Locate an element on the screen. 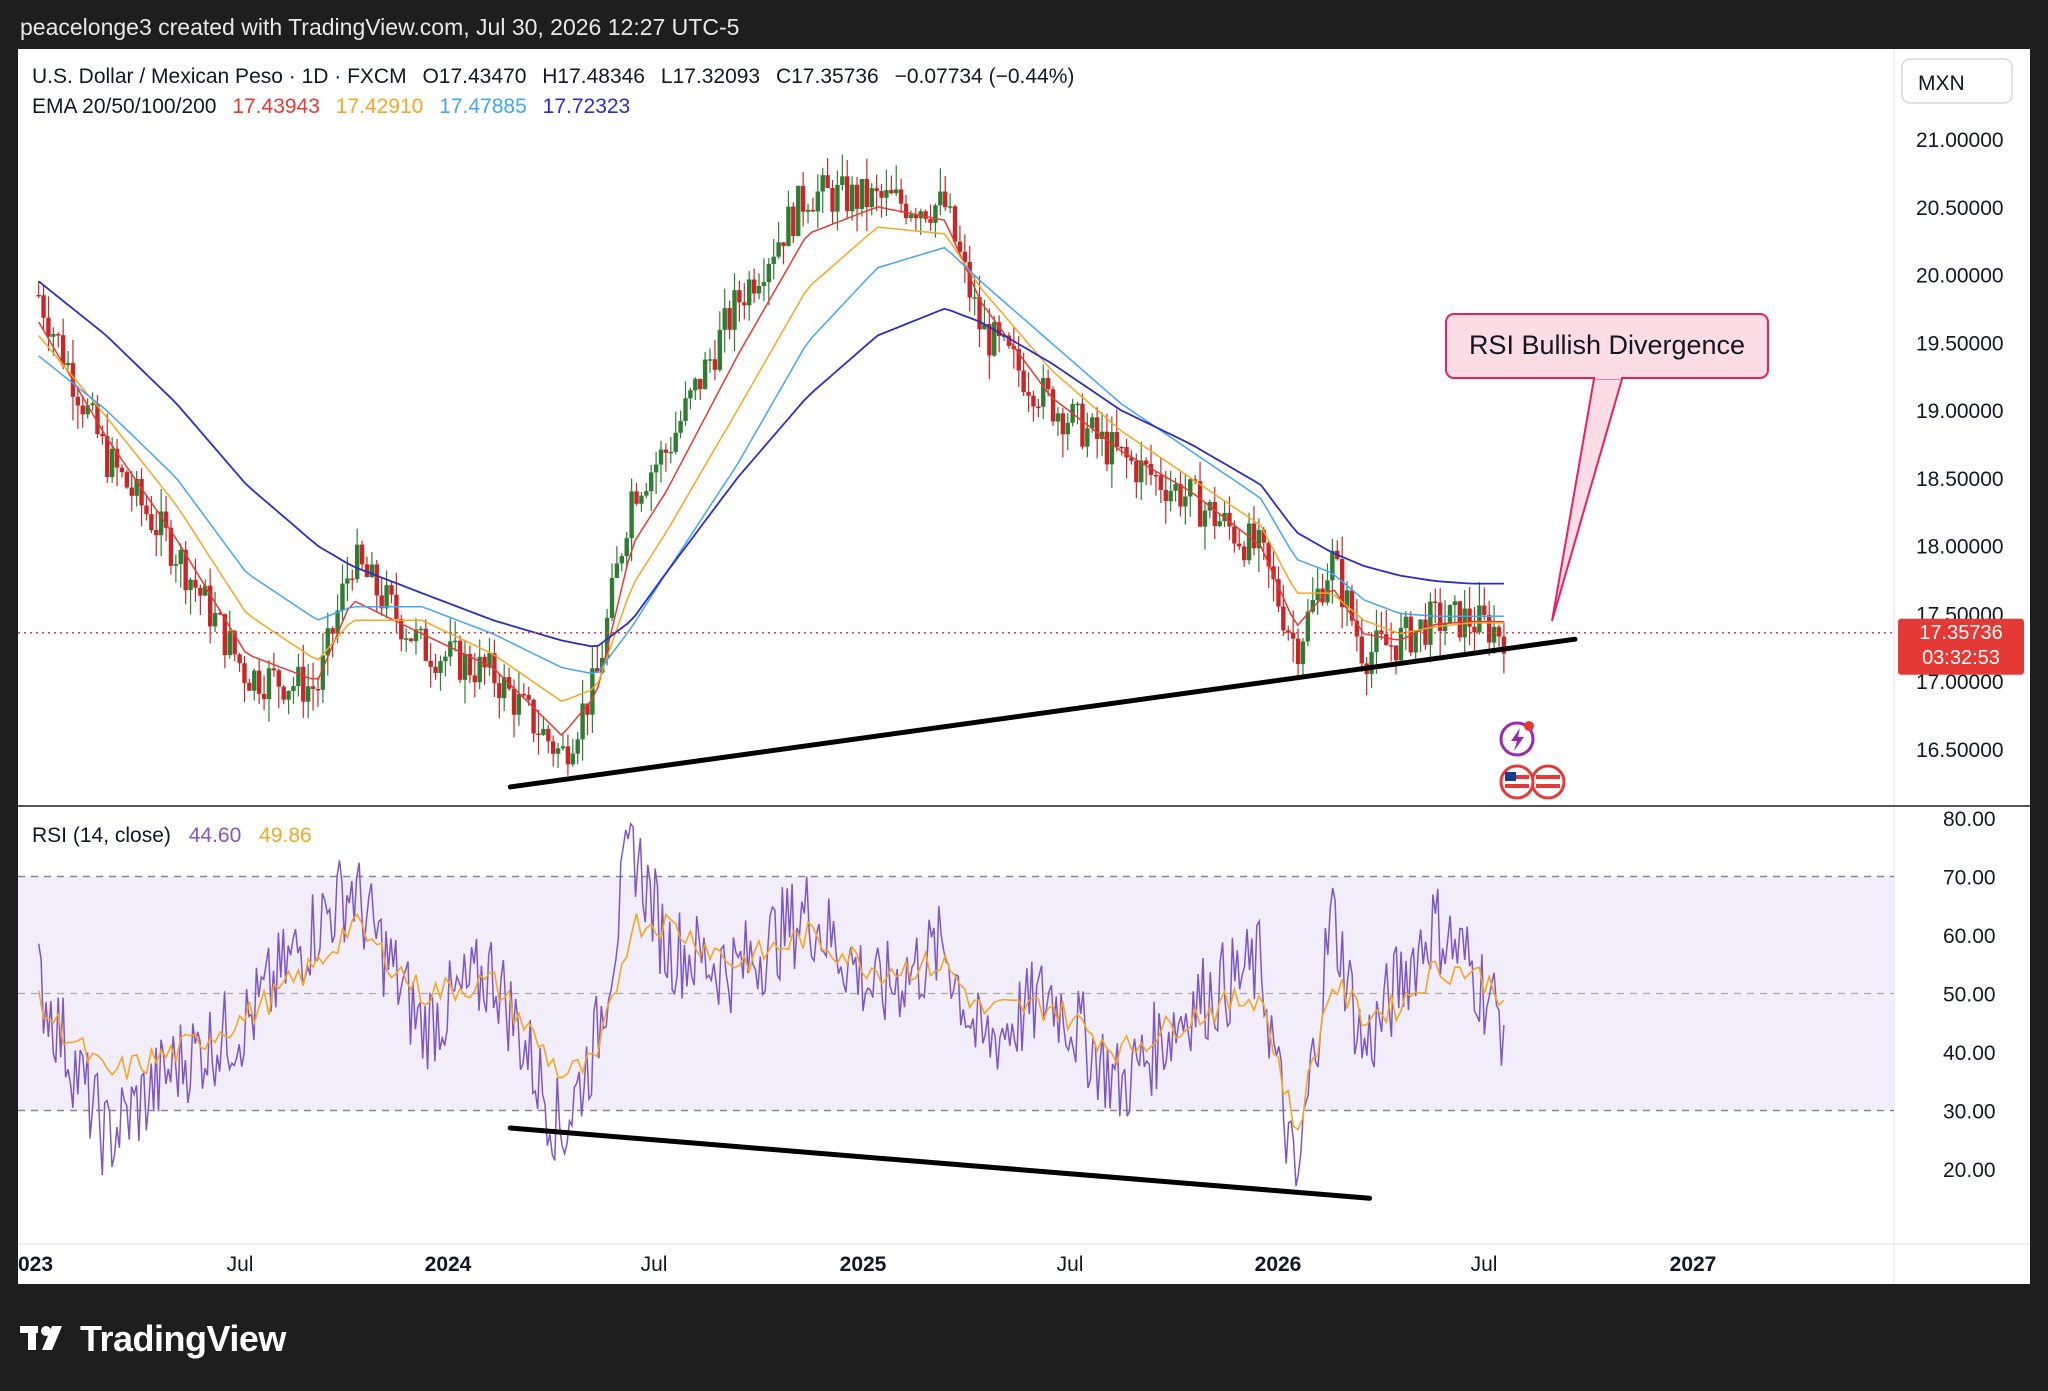 The image size is (2048, 1391). rsi-tick-label: 30.00 is located at coordinates (1969, 1112).